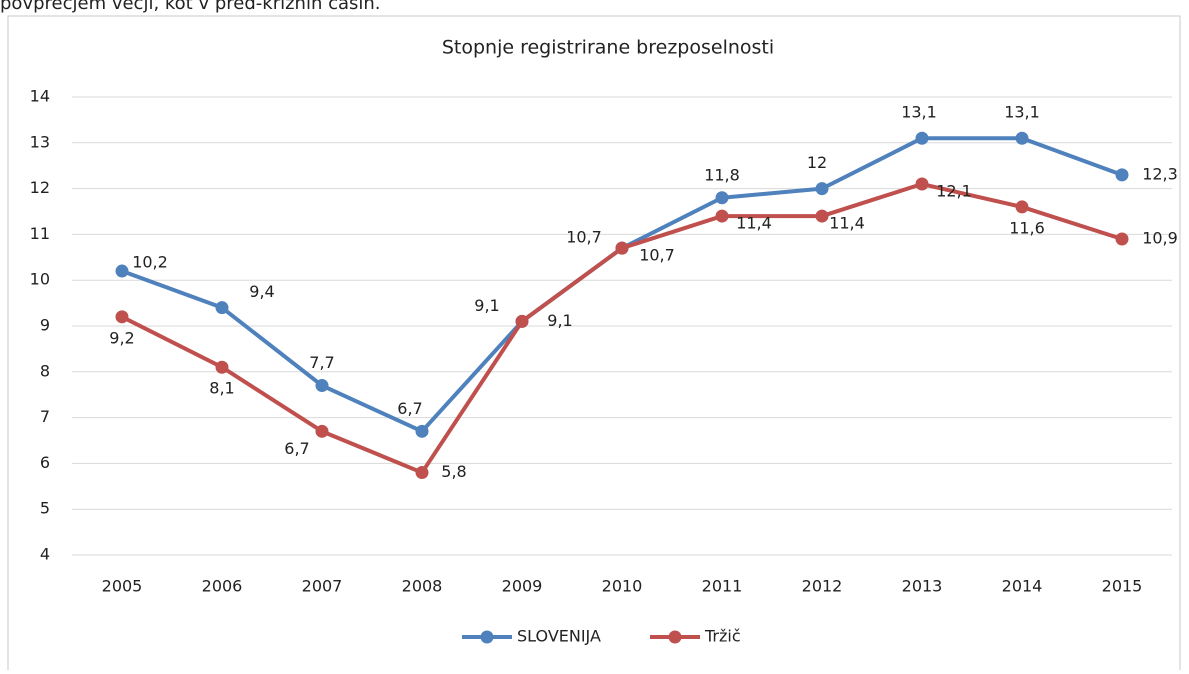 Image resolution: width=1189 pixels, height=674 pixels. What do you see at coordinates (1160, 237) in the screenshot?
I see `data-label: 10,9` at bounding box center [1160, 237].